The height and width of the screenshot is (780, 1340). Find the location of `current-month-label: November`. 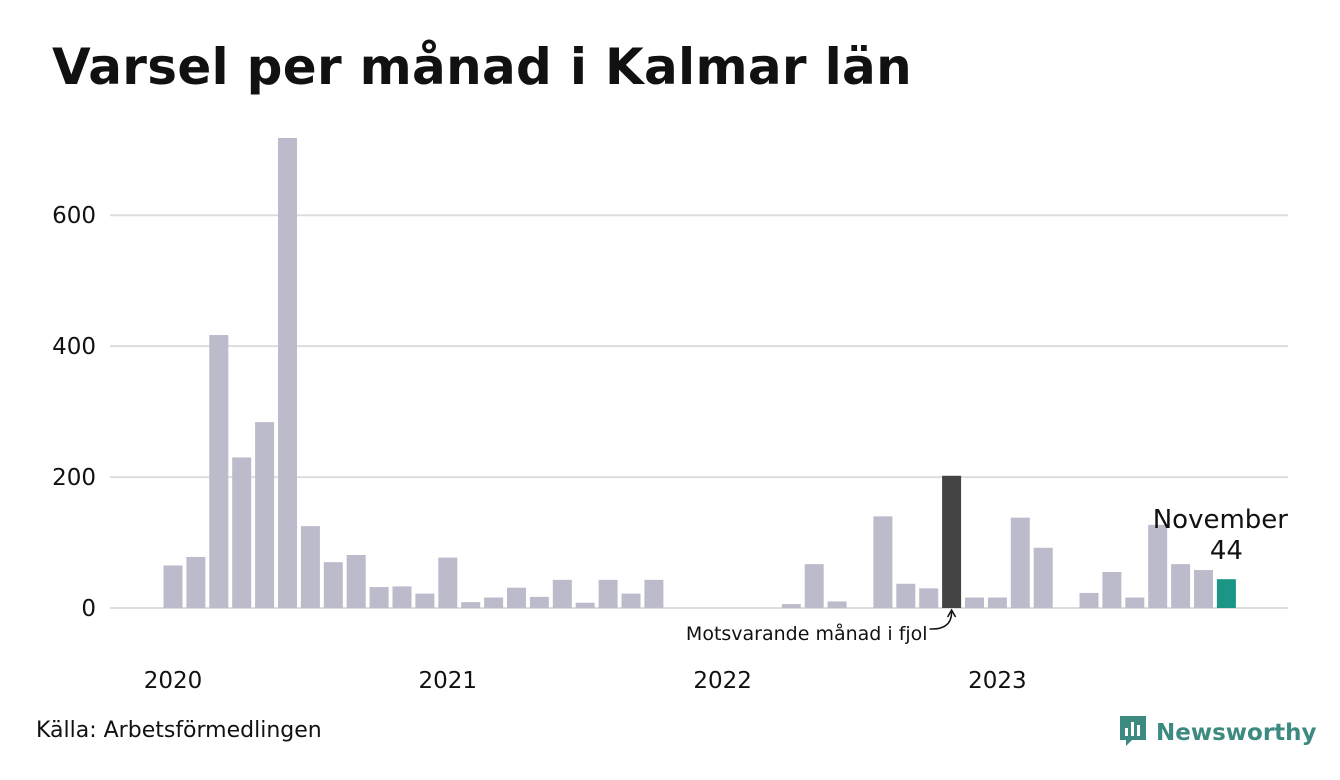

current-month-label: November is located at coordinates (1221, 520).